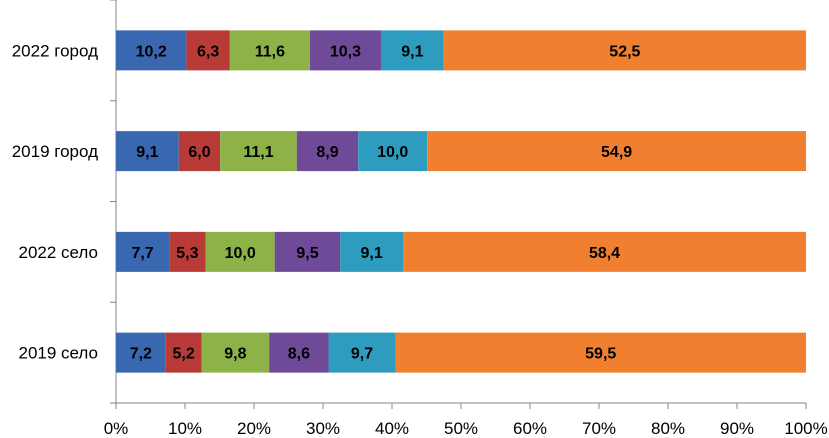  I want to click on x-tick-label: 100%, so click(805, 428).